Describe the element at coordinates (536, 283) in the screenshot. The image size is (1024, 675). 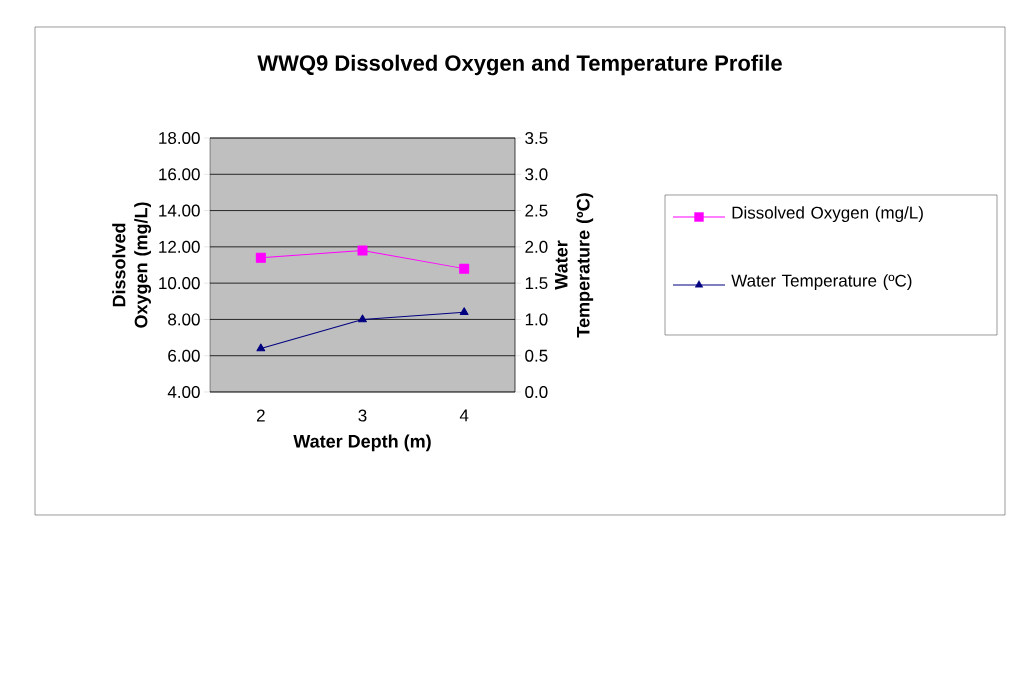
I see `y2-tick-label: 1.5` at that location.